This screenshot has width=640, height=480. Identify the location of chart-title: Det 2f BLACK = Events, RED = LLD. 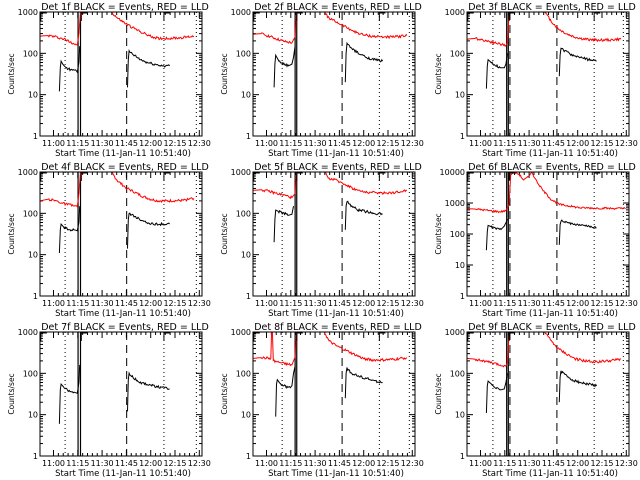
(338, 7).